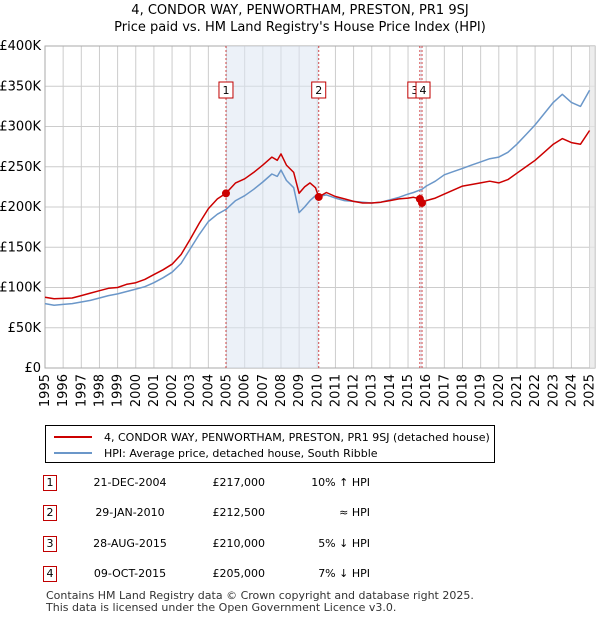 Image resolution: width=600 pixels, height=620 pixels. What do you see at coordinates (481, 390) in the screenshot?
I see `x-tick-label: 2019` at bounding box center [481, 390].